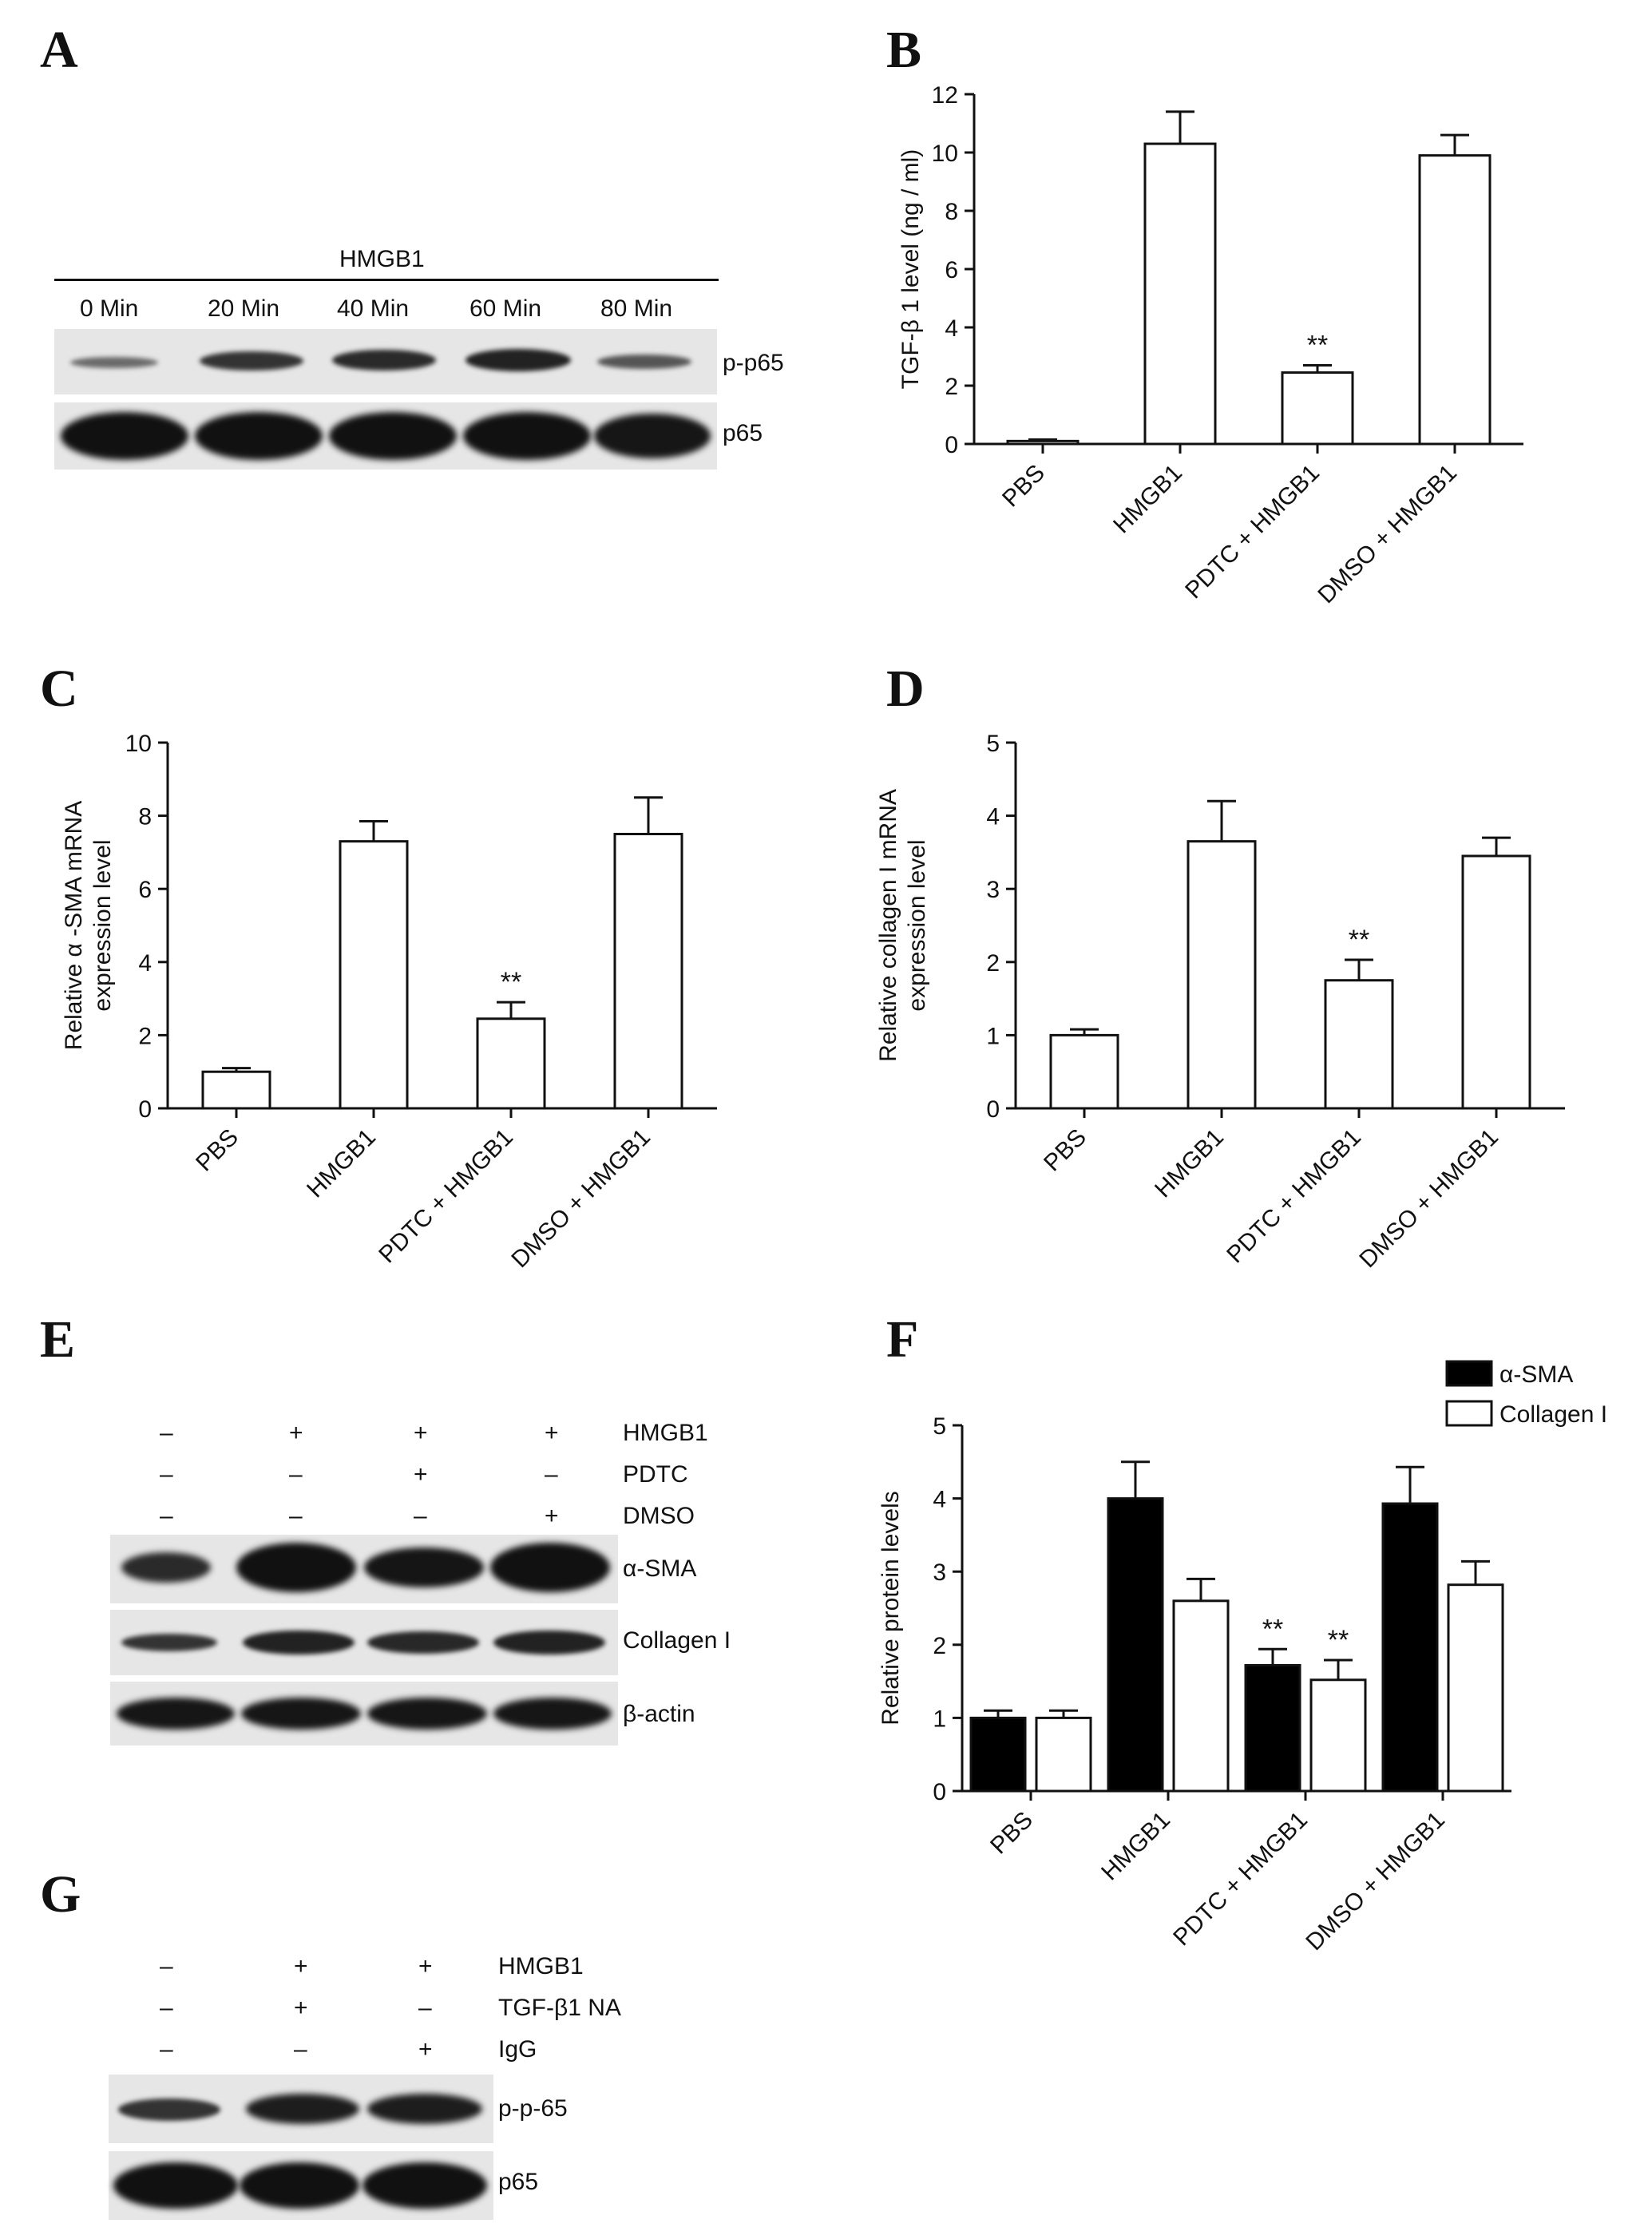  I want to click on legend-label: α-SMA, so click(1536, 1374).